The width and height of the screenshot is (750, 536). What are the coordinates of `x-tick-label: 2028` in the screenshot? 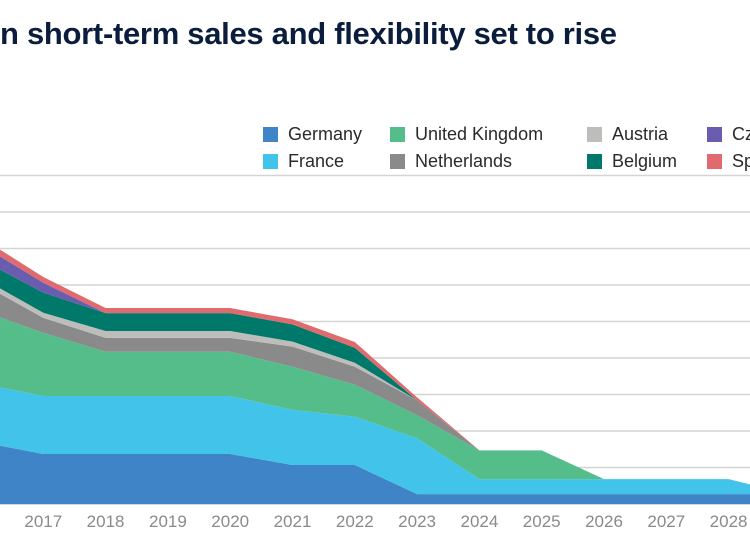 It's located at (729, 521).